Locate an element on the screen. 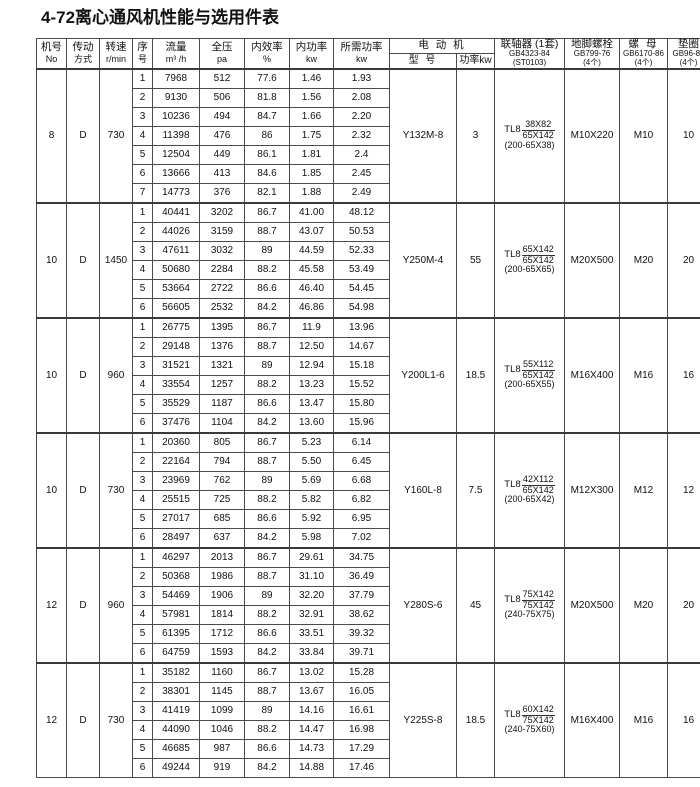 This screenshot has width=700, height=787. cell-motor-model: Y160L-8 is located at coordinates (423, 490).